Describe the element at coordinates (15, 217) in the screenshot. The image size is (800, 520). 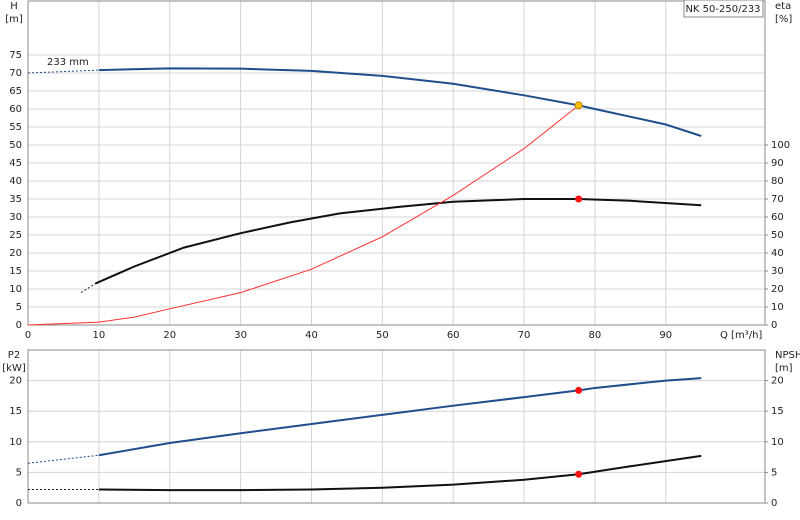
I see `y-tick-label: 30` at that location.